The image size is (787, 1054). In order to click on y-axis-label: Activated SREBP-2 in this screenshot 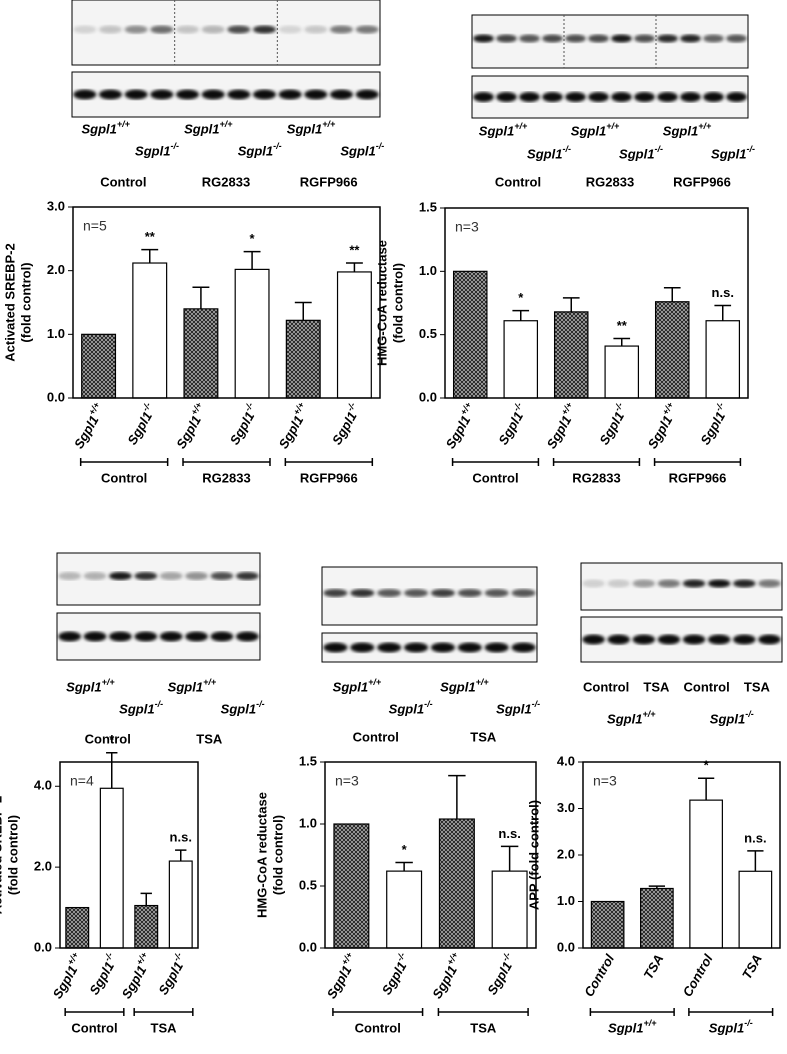, I will do `click(2, 855)`.